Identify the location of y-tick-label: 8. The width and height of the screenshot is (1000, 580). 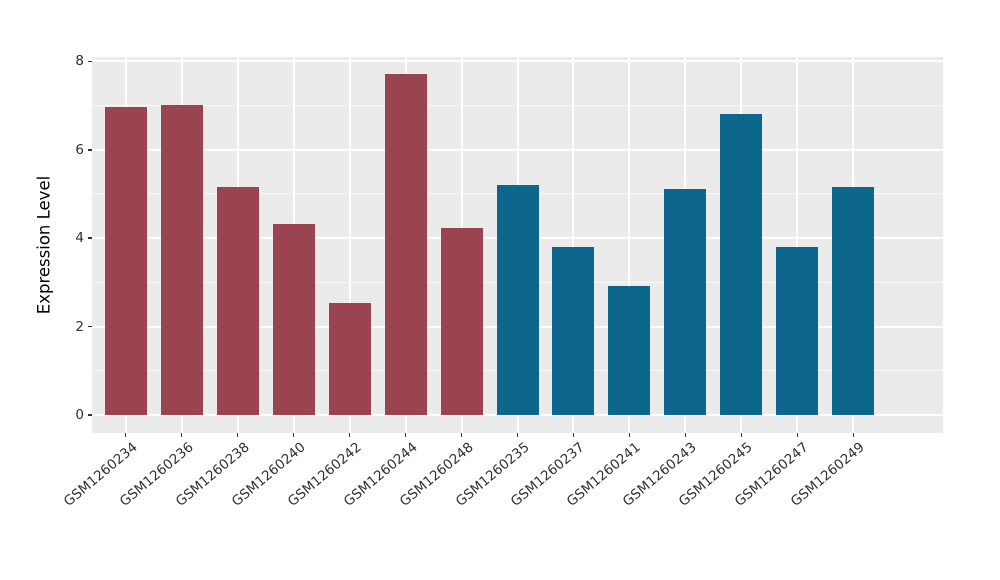
(79, 61).